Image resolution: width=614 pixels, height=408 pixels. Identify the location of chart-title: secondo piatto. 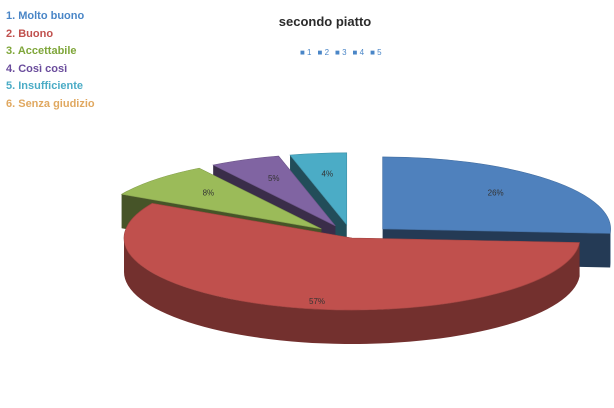
(325, 21).